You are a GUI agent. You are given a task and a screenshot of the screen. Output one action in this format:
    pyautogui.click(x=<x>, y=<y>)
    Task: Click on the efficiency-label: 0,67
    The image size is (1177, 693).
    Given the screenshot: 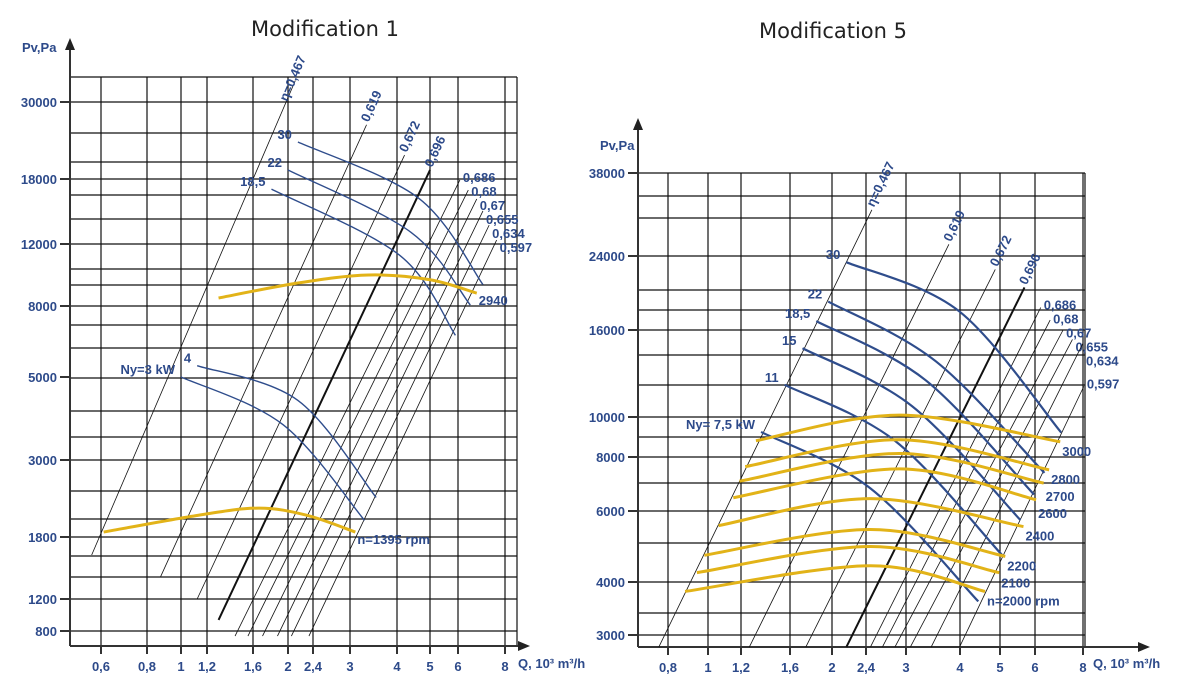 What is the action you would take?
    pyautogui.click(x=492, y=205)
    